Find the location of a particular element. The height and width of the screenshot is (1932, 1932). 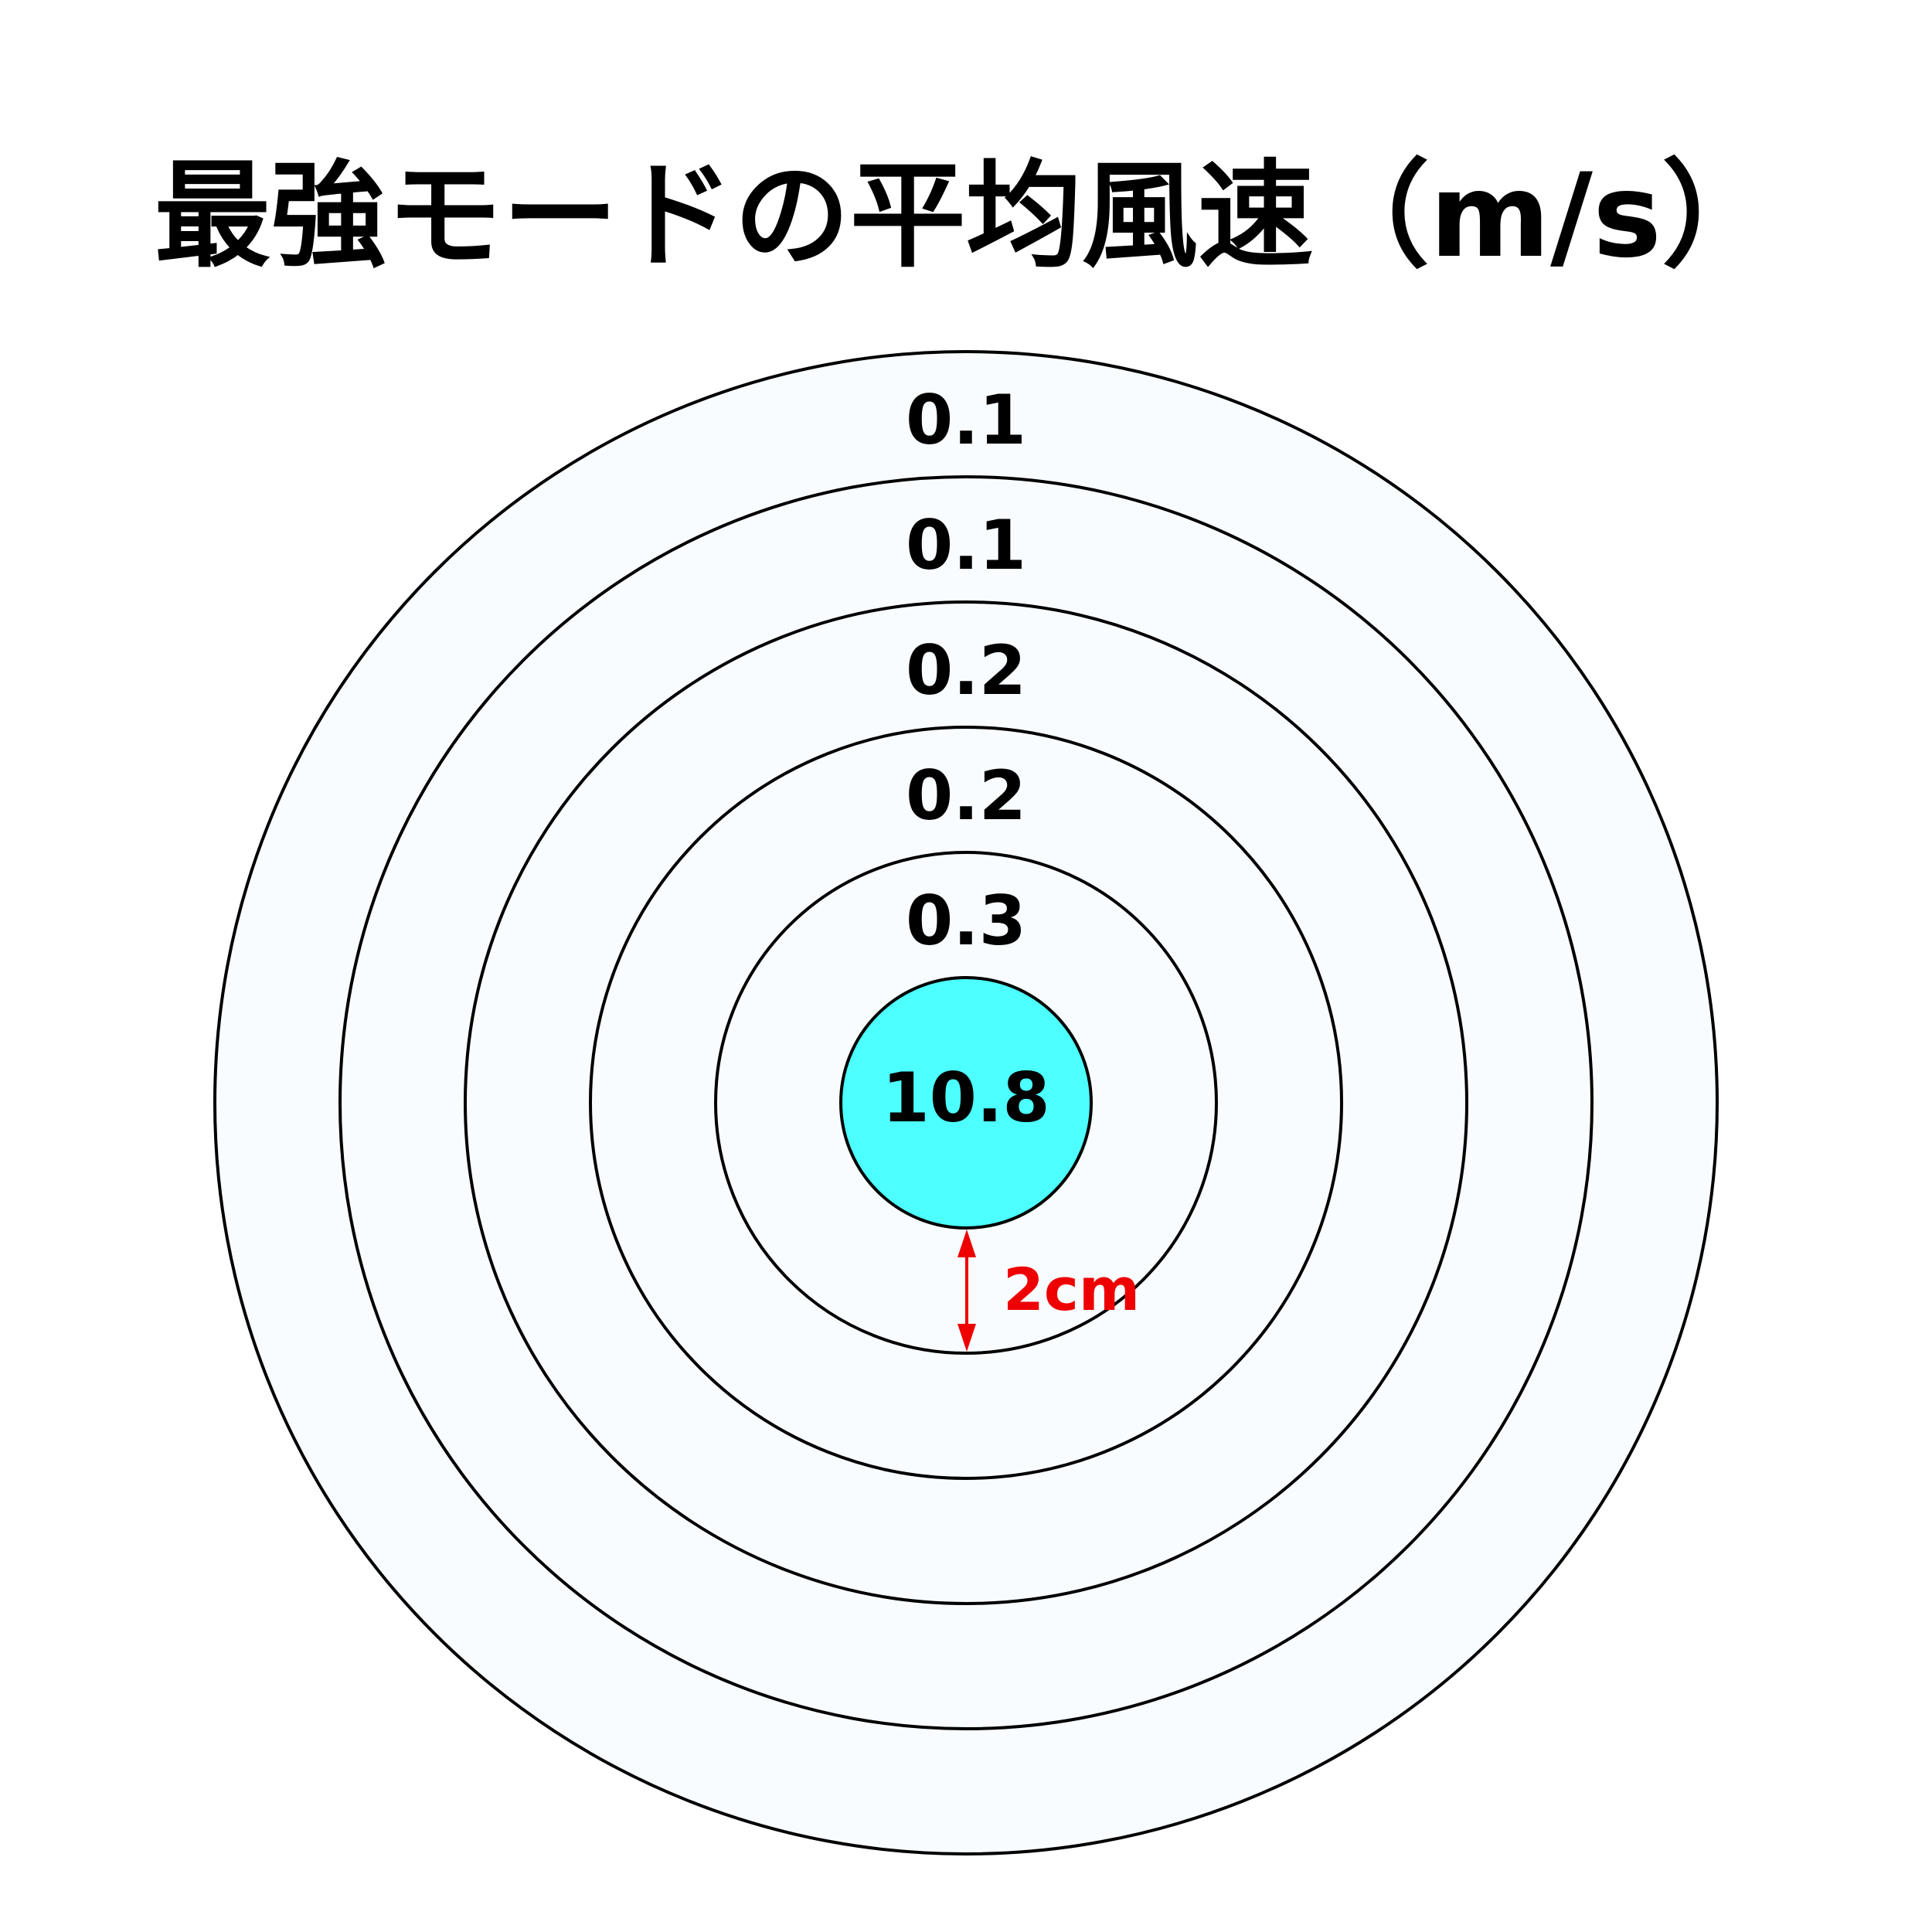

title: 最強モードの平均風速（m/s） is located at coordinates (966, 216).